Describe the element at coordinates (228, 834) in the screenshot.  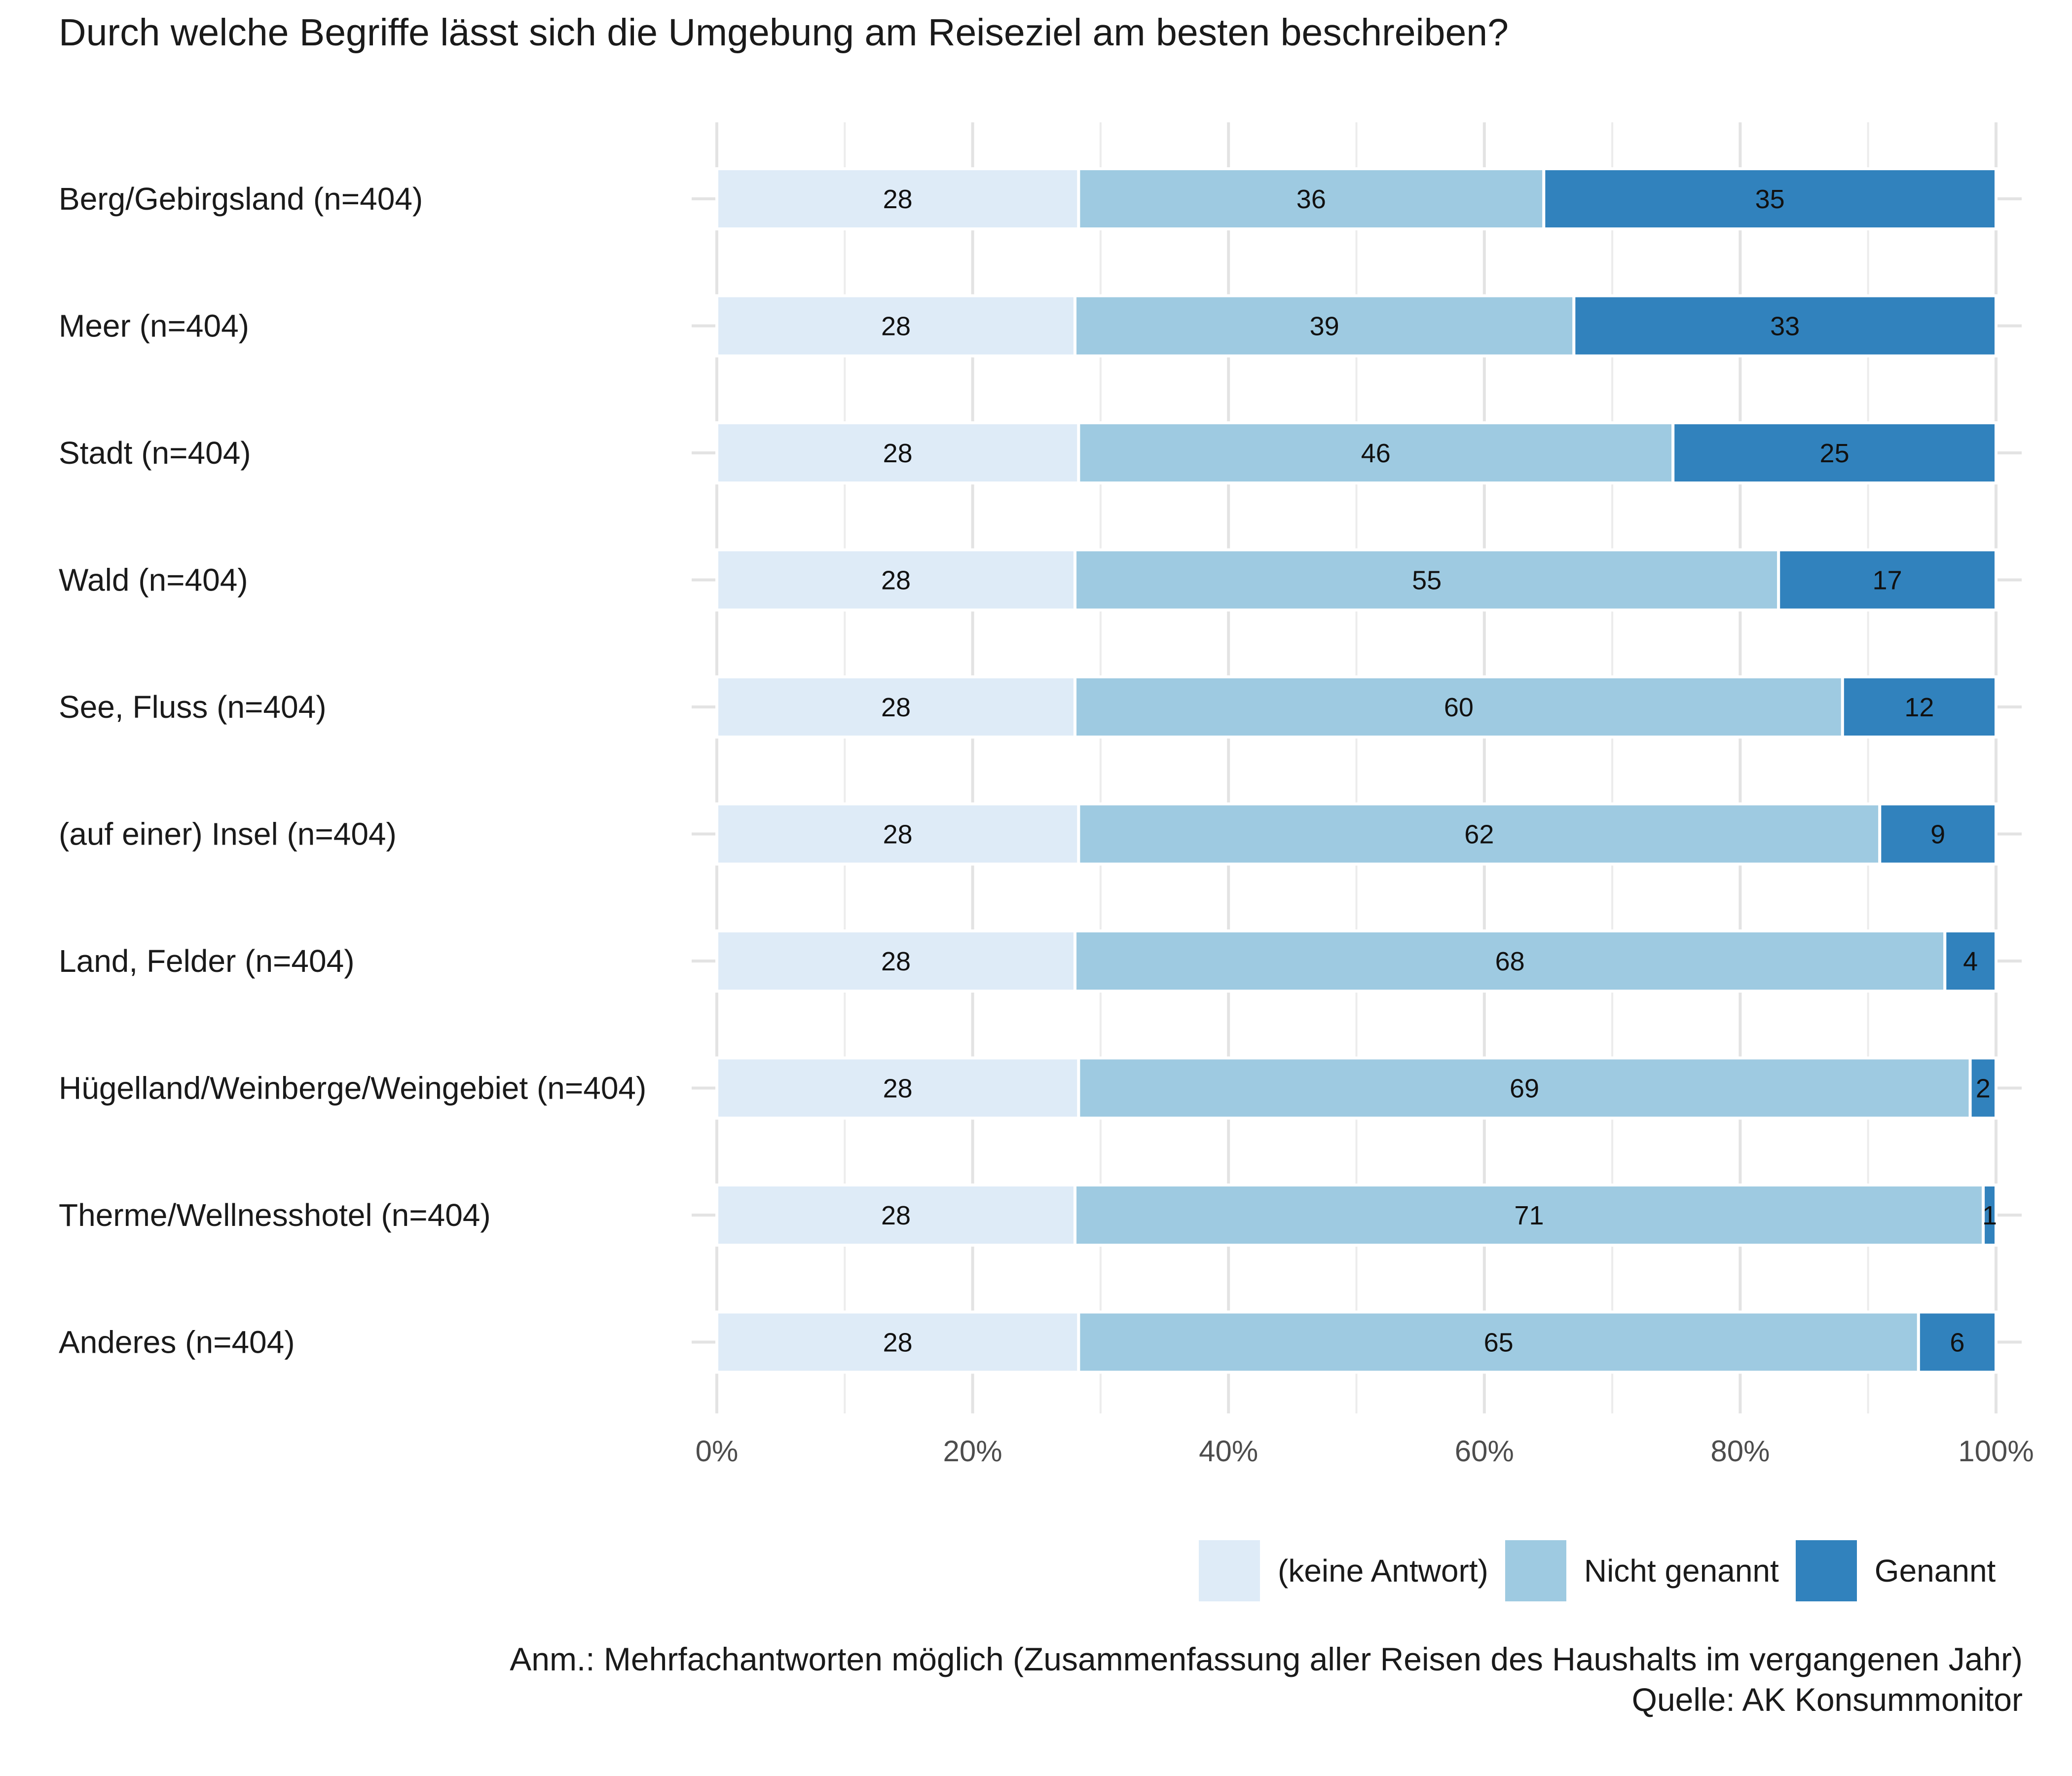
I see `category-label: (auf einer) Insel (n=404)` at that location.